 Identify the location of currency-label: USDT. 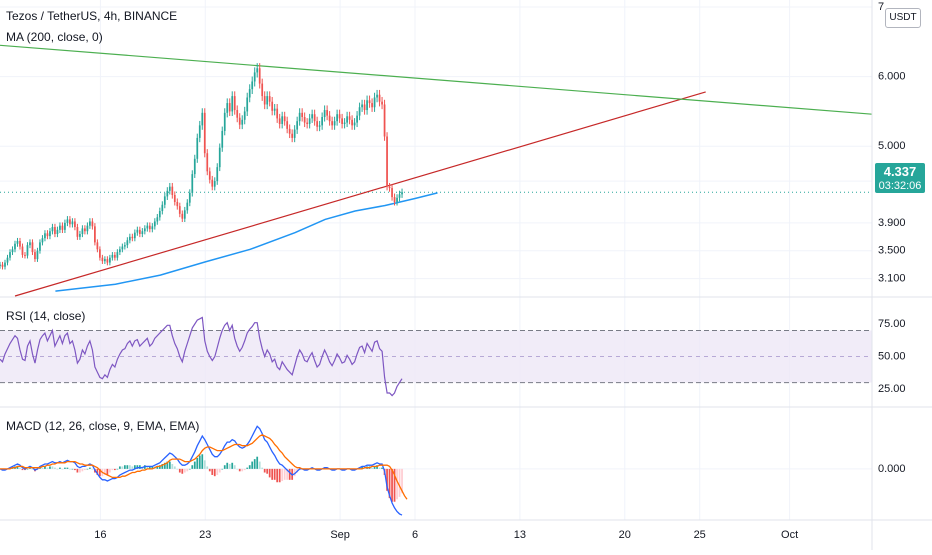
(903, 17).